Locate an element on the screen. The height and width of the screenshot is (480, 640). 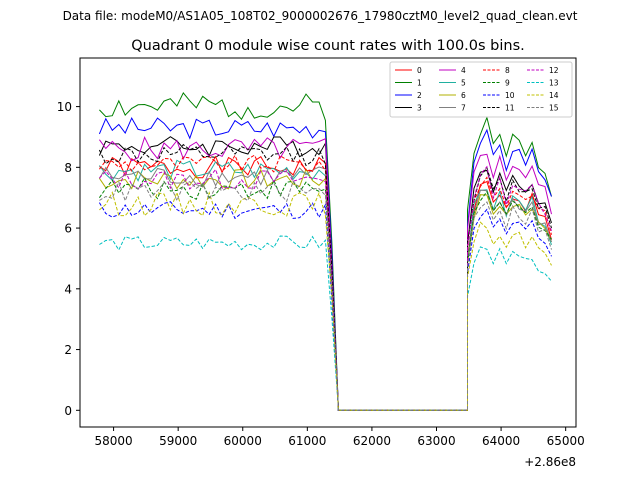
legend-label-2: 2 is located at coordinates (419, 95).